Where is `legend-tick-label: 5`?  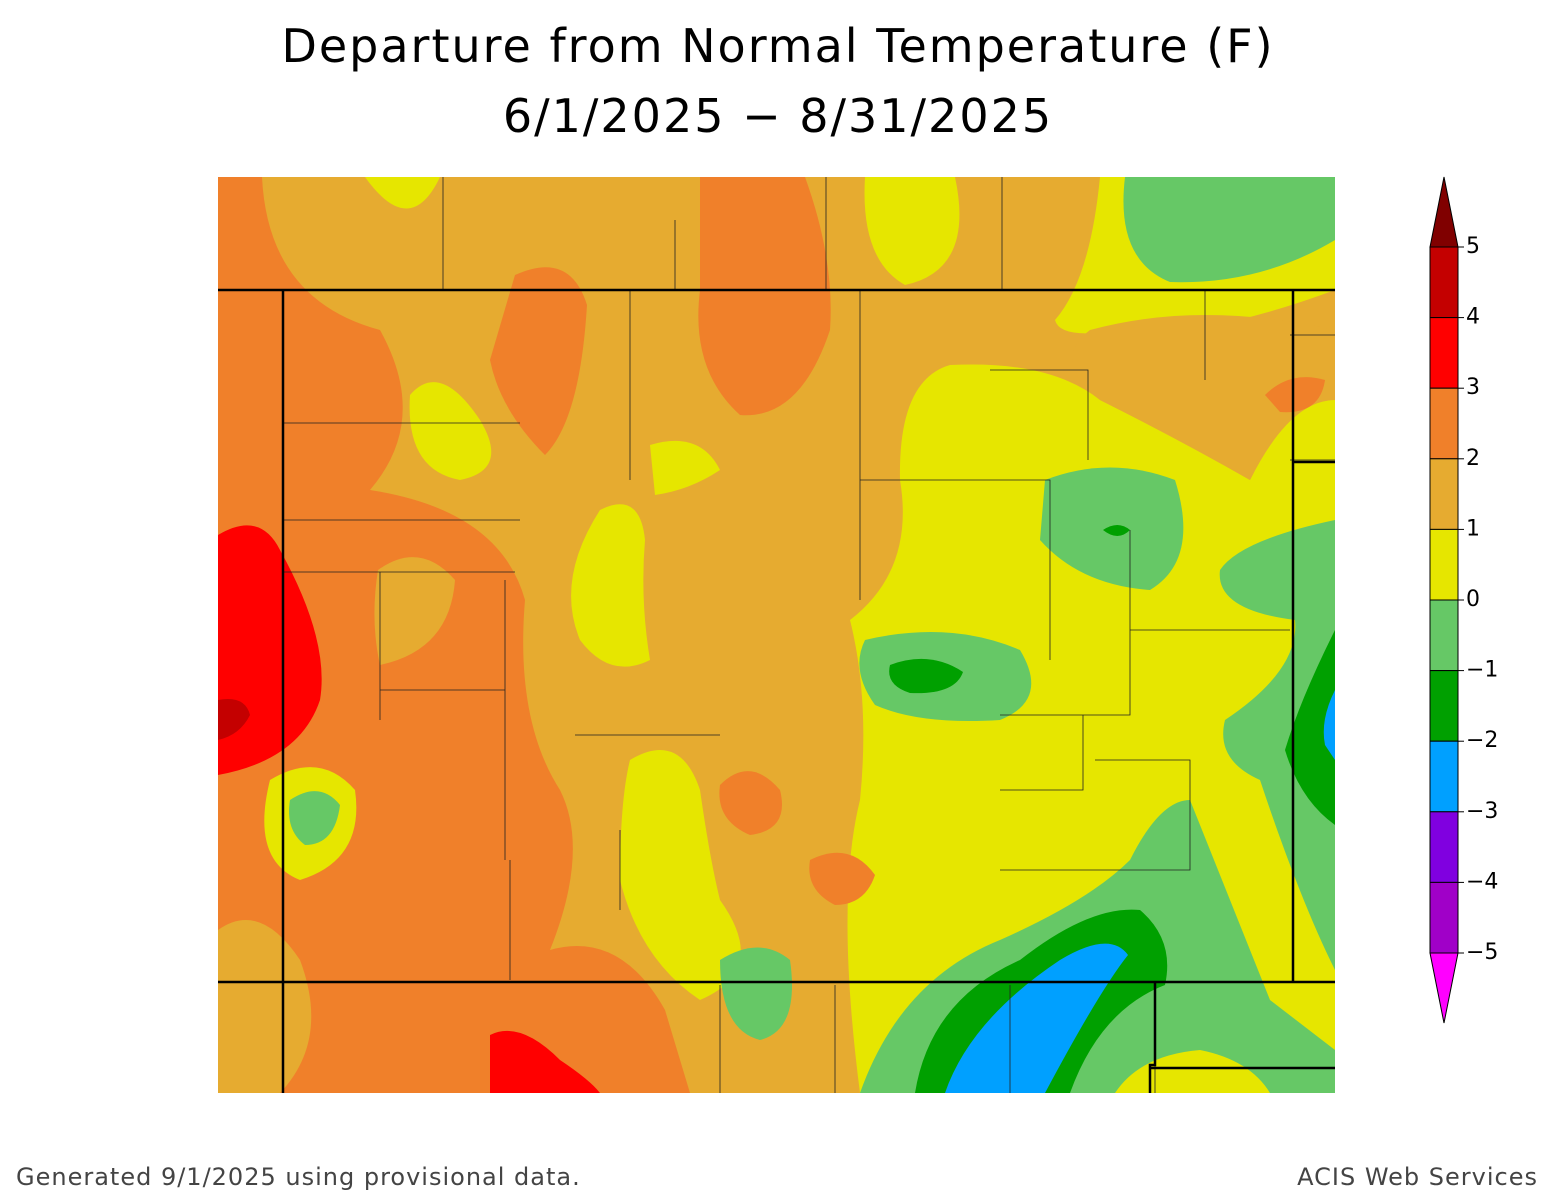 legend-tick-label: 5 is located at coordinates (1473, 246).